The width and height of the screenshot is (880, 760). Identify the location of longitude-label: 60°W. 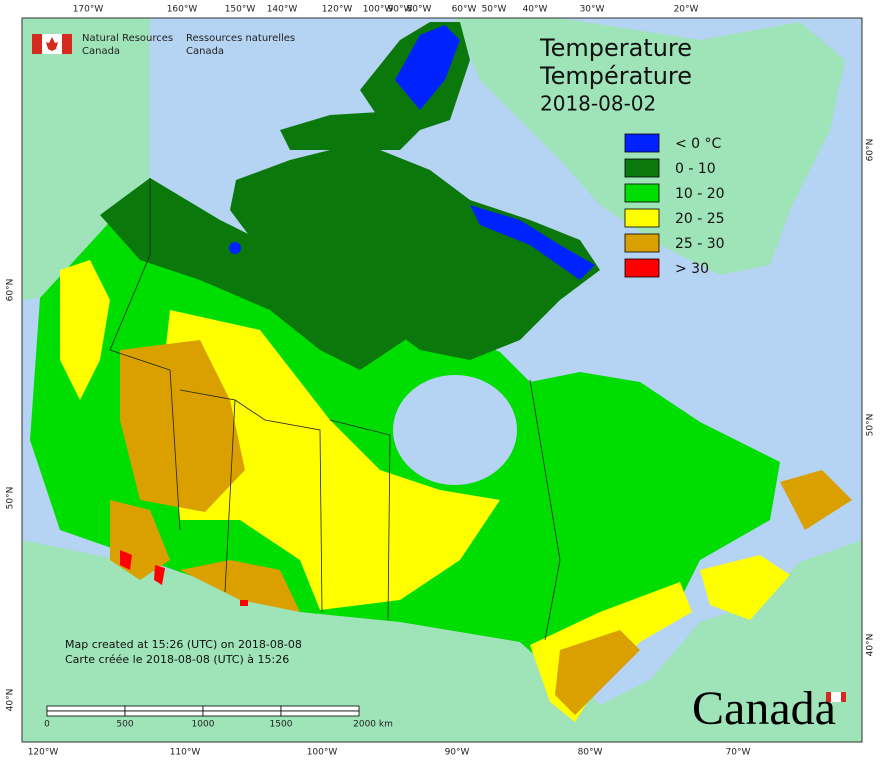
(464, 10).